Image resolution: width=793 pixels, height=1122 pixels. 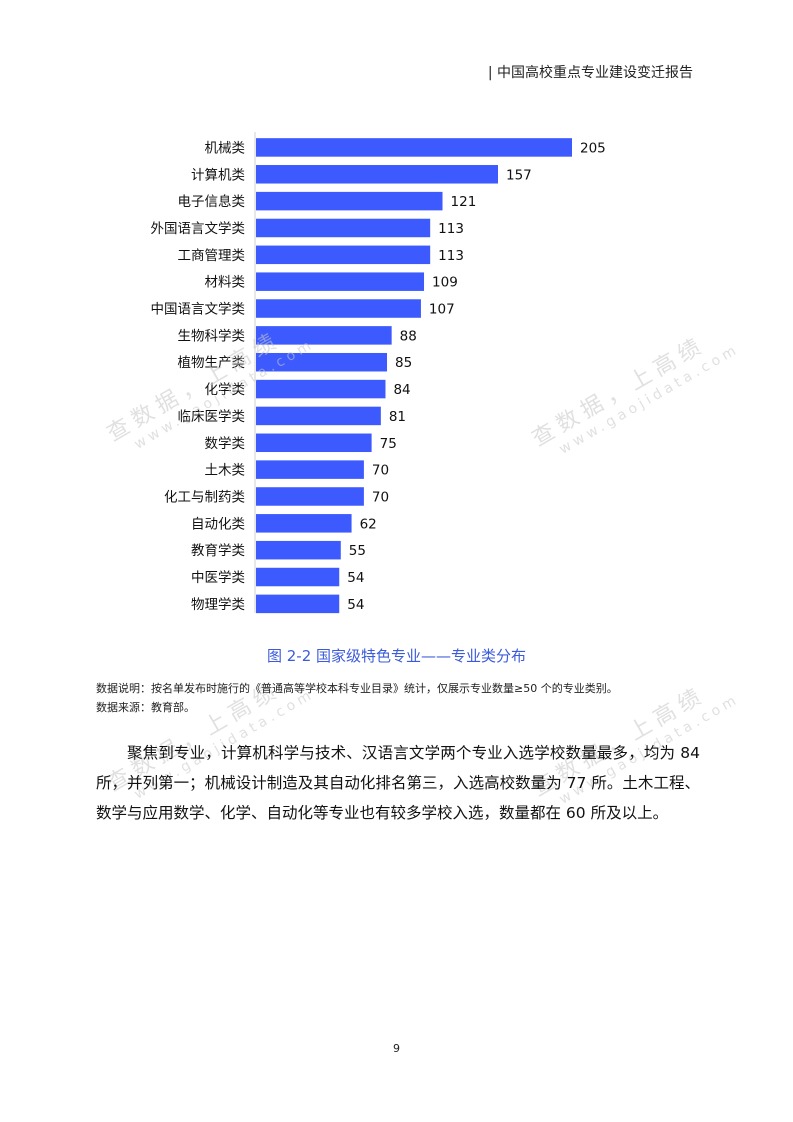 What do you see at coordinates (204, 497) in the screenshot?
I see `category-label: 化工与制药类` at bounding box center [204, 497].